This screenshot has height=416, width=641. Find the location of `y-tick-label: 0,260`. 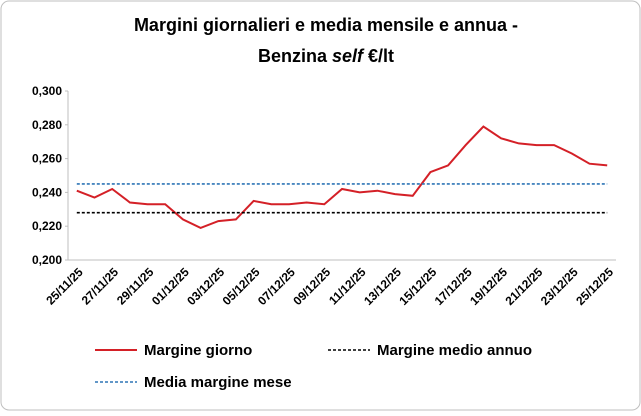

y-tick-label: 0,260 is located at coordinates (47, 159).